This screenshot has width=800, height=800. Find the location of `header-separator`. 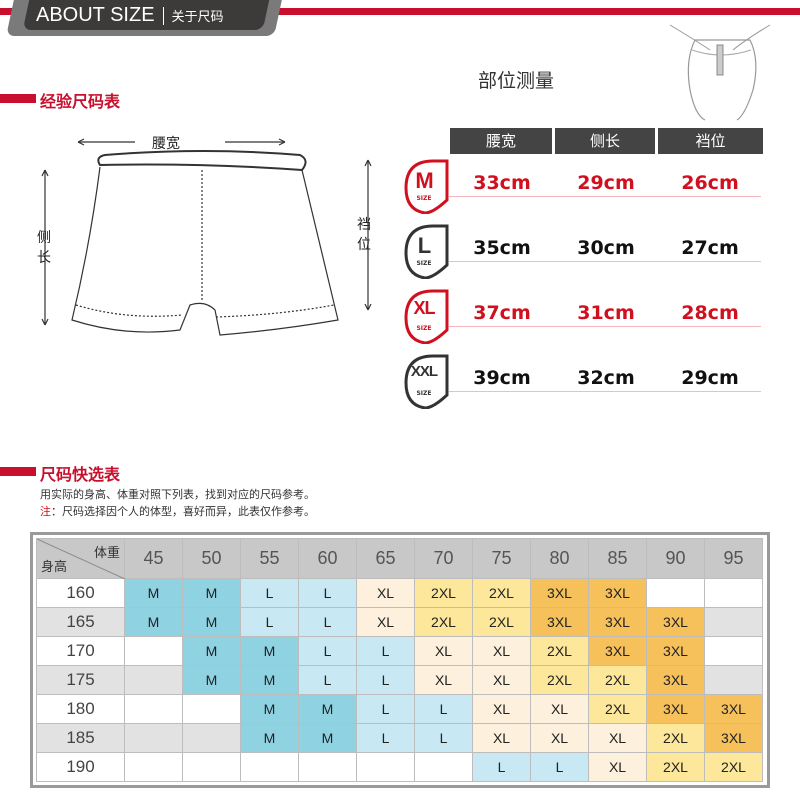

header-separator is located at coordinates (163, 15).